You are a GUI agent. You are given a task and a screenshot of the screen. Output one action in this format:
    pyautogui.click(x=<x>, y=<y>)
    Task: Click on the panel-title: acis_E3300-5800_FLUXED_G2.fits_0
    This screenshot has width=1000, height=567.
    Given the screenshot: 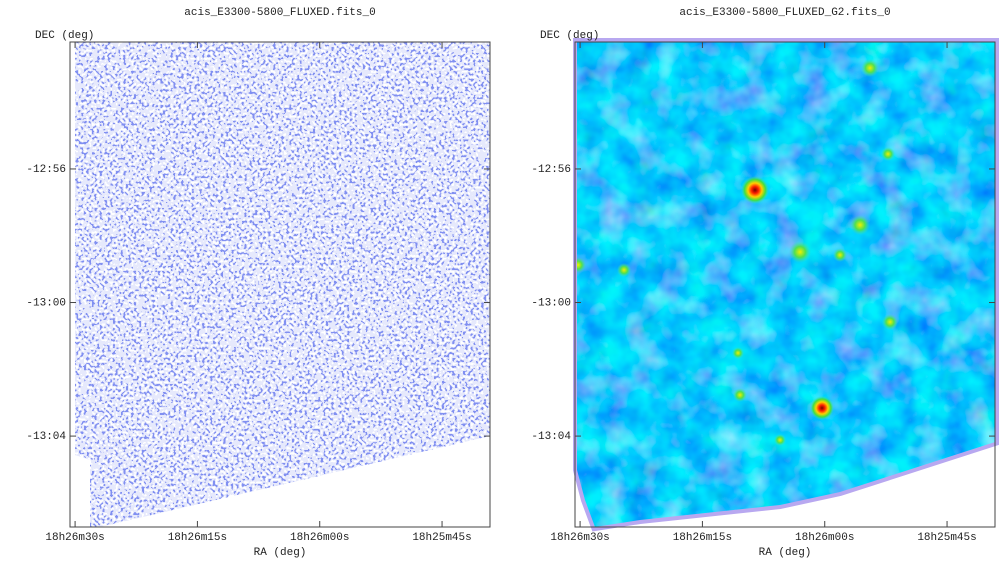 What is the action you would take?
    pyautogui.click(x=784, y=13)
    